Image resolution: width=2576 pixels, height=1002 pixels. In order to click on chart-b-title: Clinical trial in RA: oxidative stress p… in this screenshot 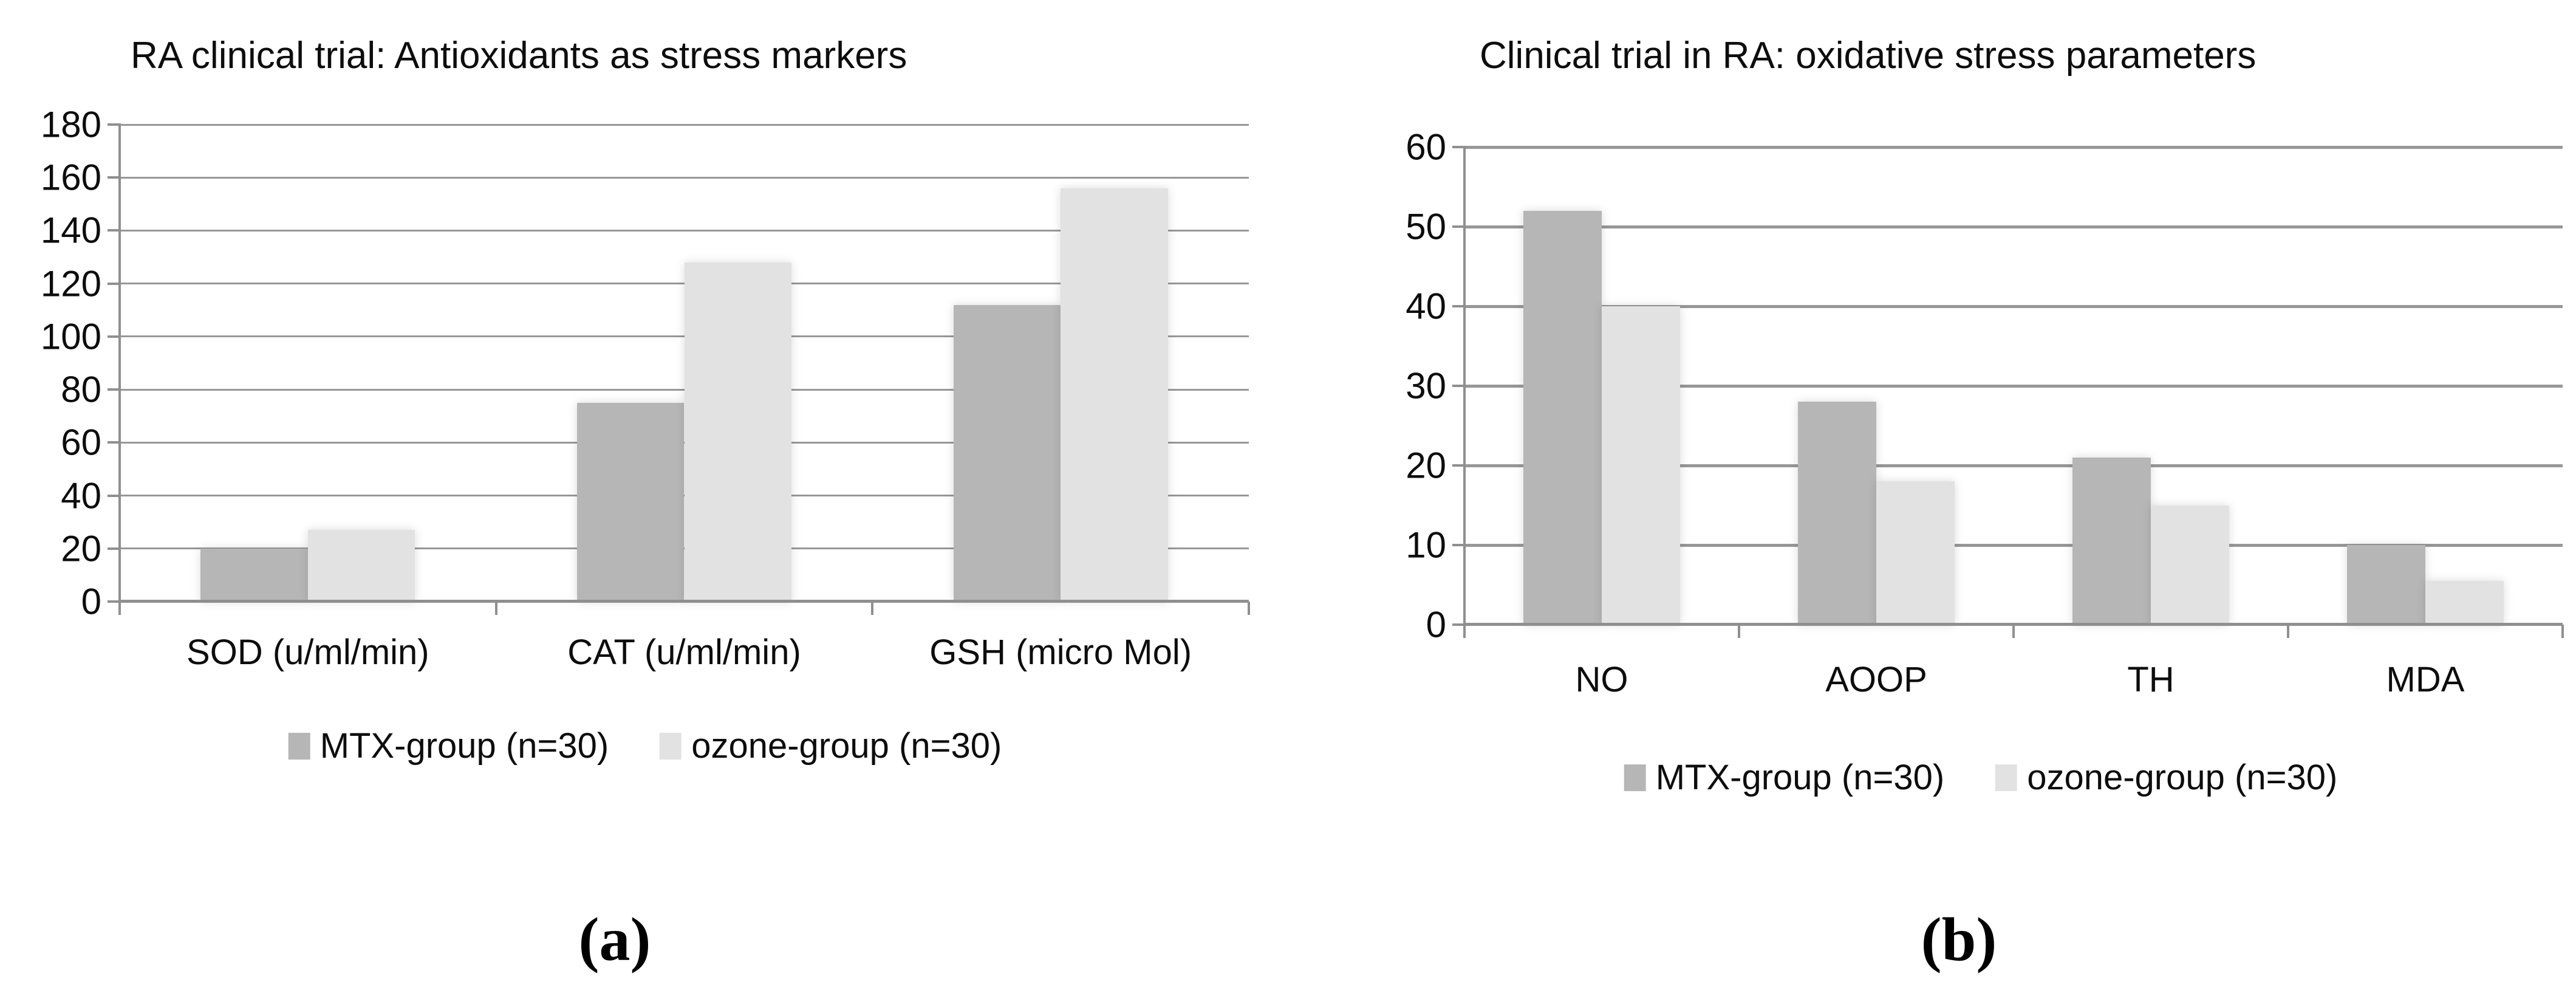, I will do `click(1868, 56)`.